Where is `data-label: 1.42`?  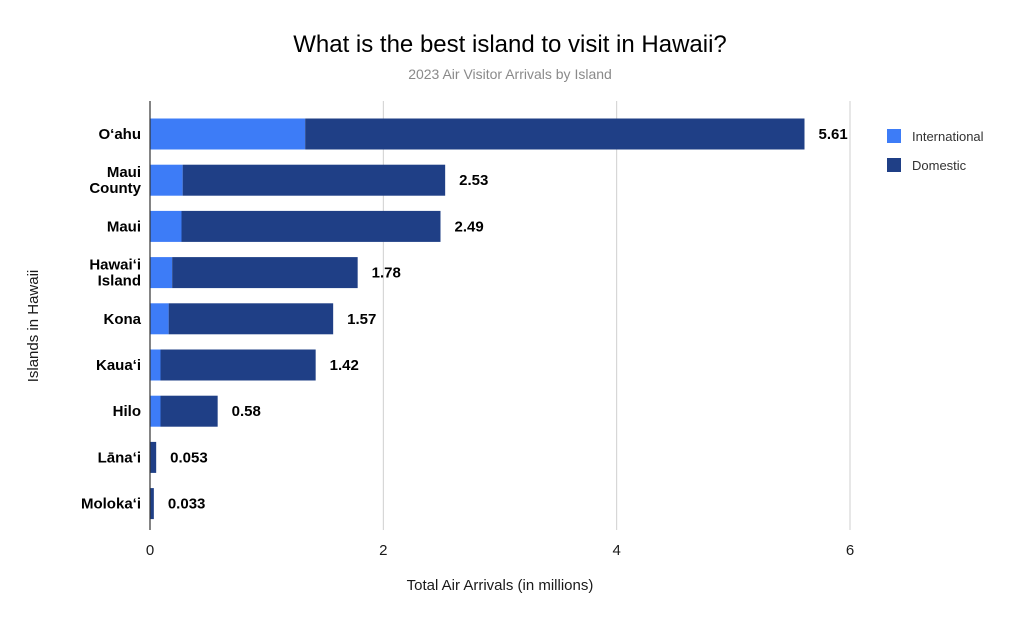 data-label: 1.42 is located at coordinates (344, 365).